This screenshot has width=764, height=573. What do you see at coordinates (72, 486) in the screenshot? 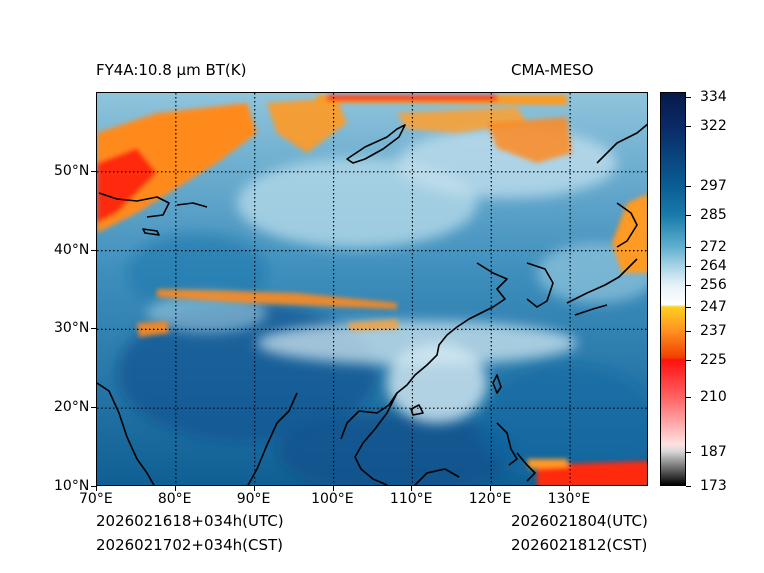
I see `lat-tick-label: 10°N` at bounding box center [72, 486].